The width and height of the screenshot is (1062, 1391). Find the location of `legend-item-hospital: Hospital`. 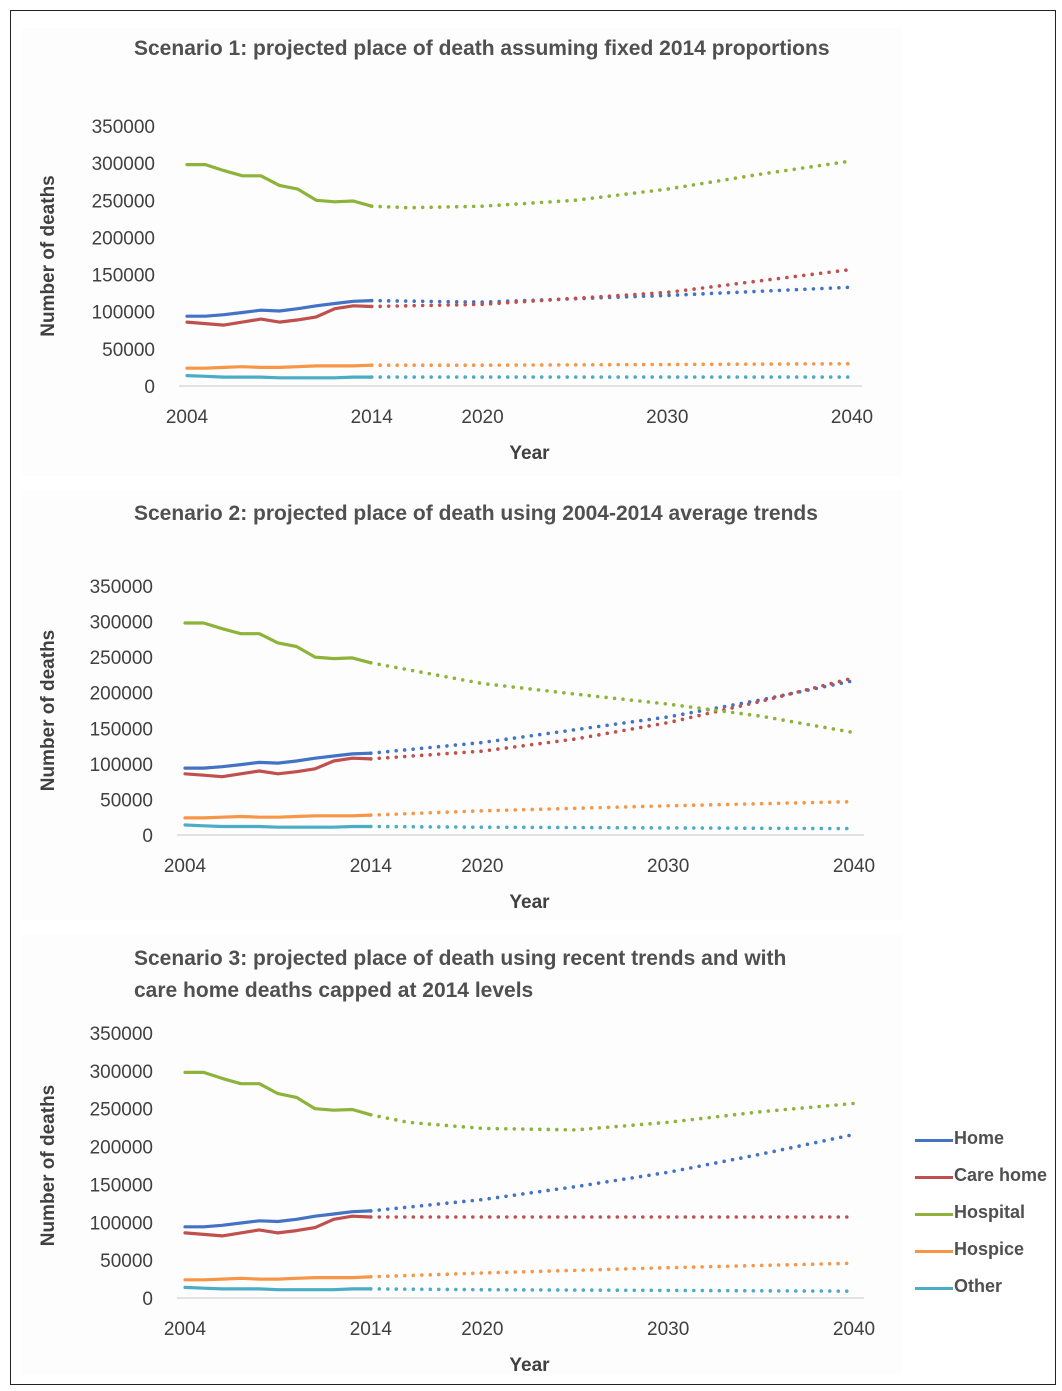

legend-item-hospital: Hospital is located at coordinates (987, 1217).